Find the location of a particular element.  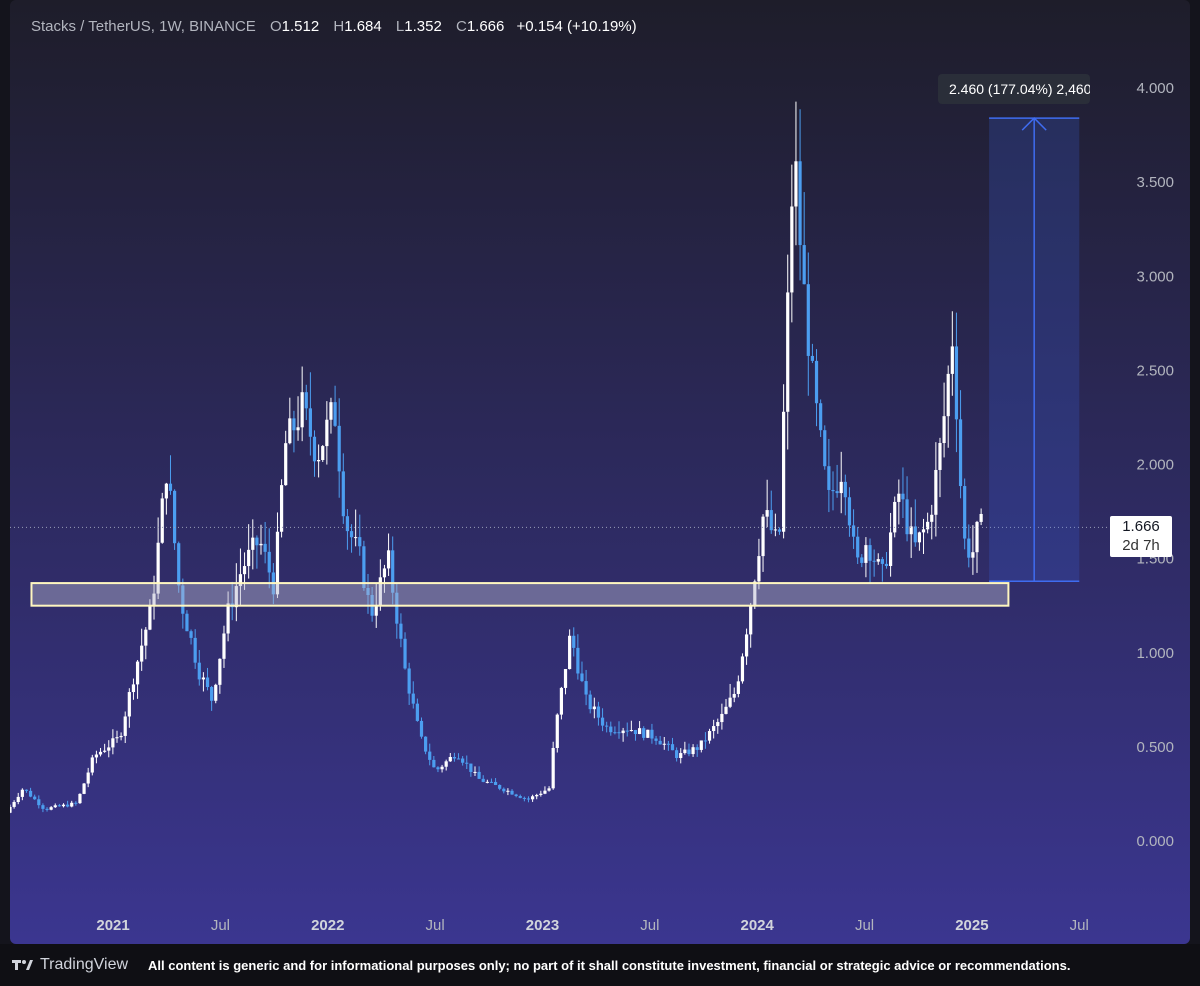

x-tick-label: 2021 is located at coordinates (112, 925).